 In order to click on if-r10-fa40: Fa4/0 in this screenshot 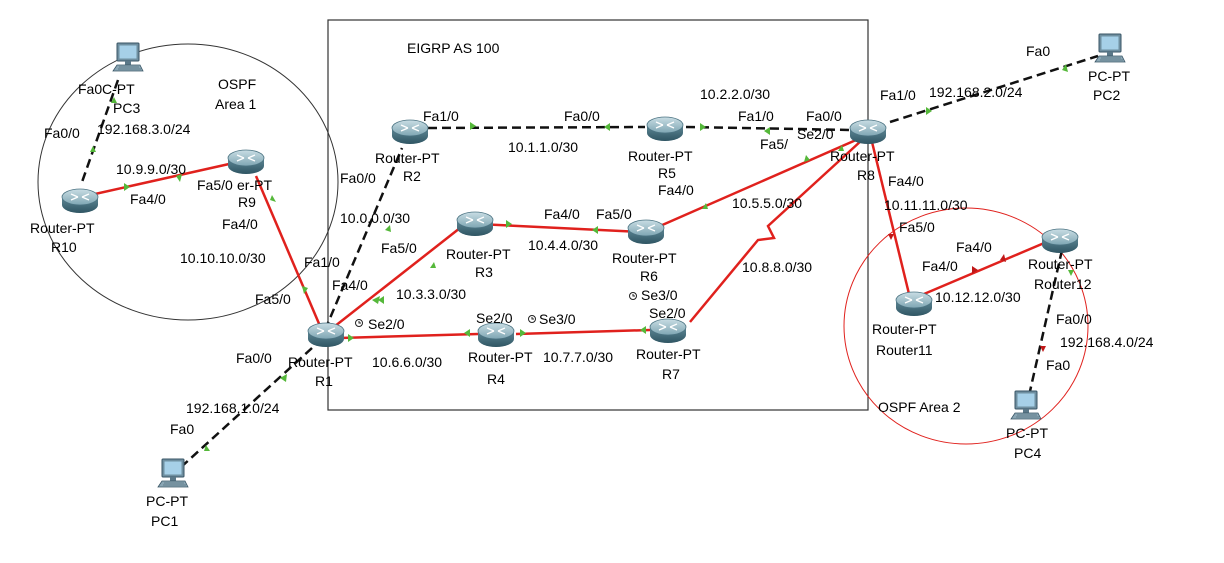, I will do `click(148, 199)`.